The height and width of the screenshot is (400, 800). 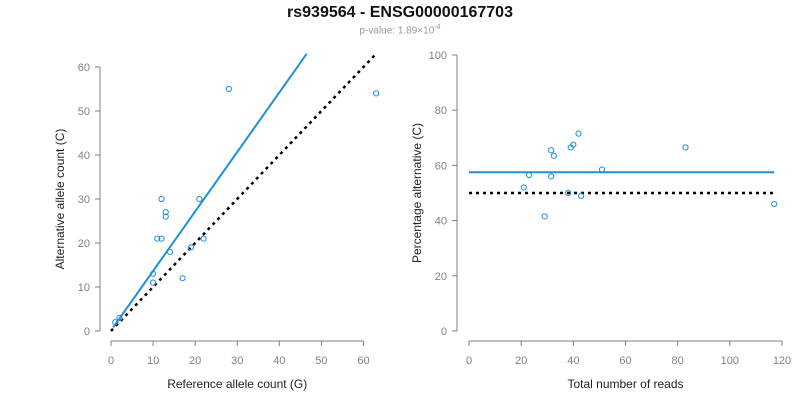 I want to click on p-value-exponent: -4, so click(x=437, y=27).